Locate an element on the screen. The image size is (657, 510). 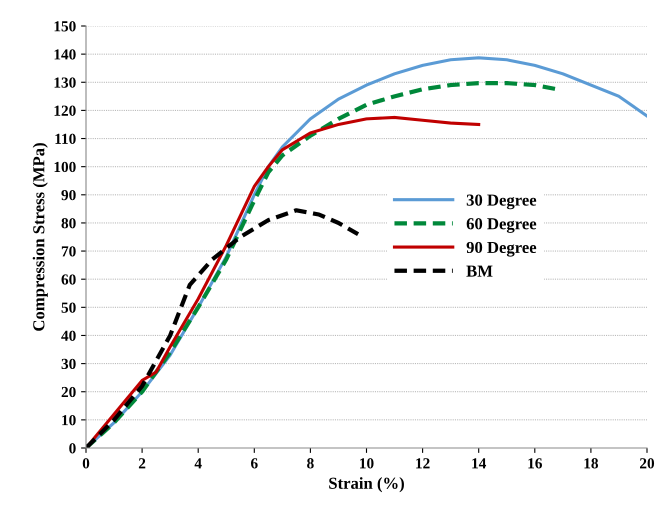
y-tick-label: 100 is located at coordinates (65, 167).